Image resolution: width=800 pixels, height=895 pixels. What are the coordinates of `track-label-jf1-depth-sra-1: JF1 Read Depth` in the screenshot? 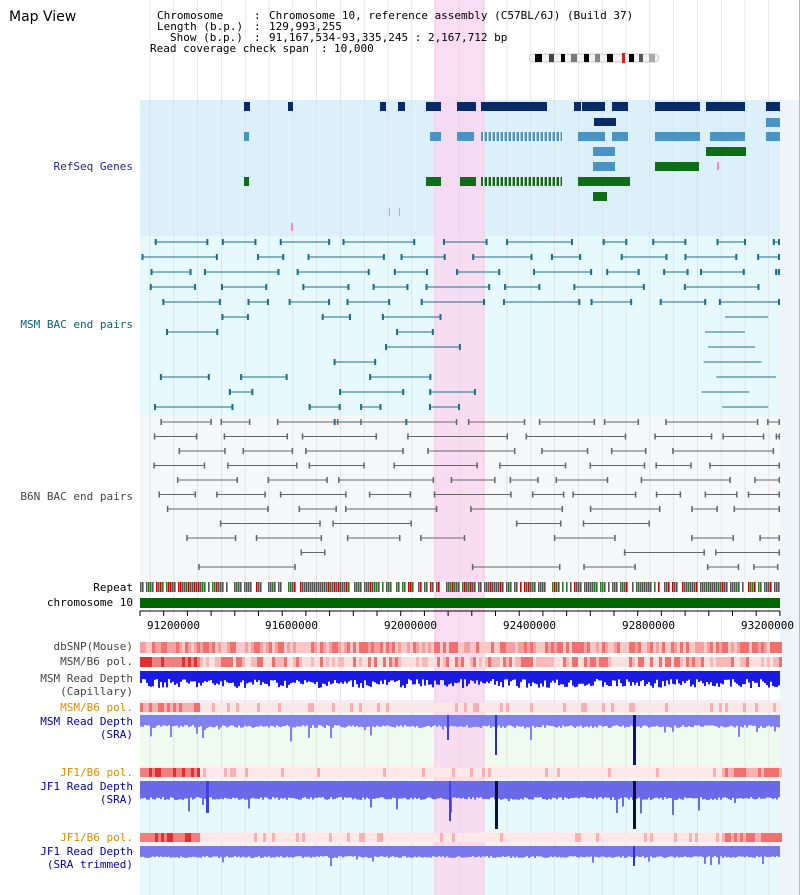 It's located at (86, 786).